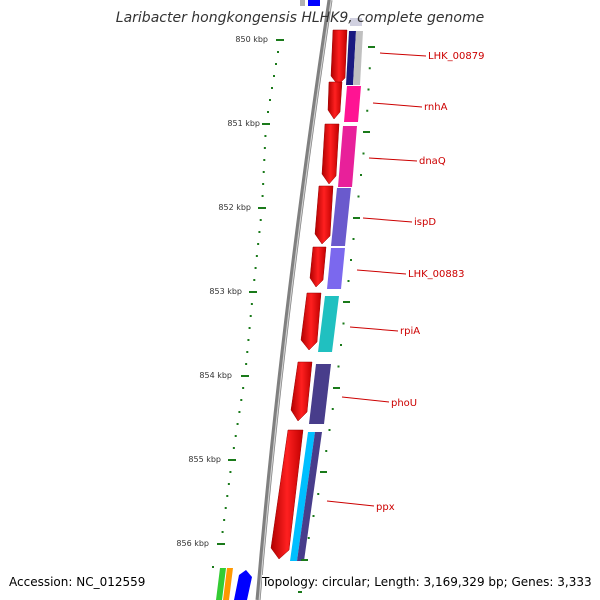 The height and width of the screenshot is (600, 600). I want to click on tick-852: 852 kbp, so click(242, 207).